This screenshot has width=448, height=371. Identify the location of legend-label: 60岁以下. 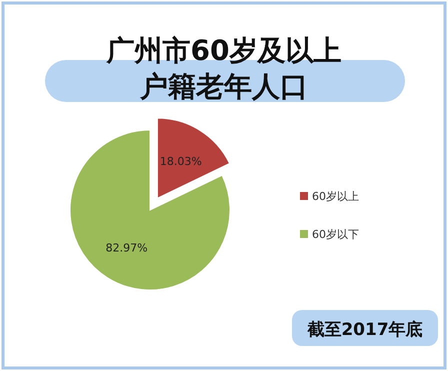
(335, 234).